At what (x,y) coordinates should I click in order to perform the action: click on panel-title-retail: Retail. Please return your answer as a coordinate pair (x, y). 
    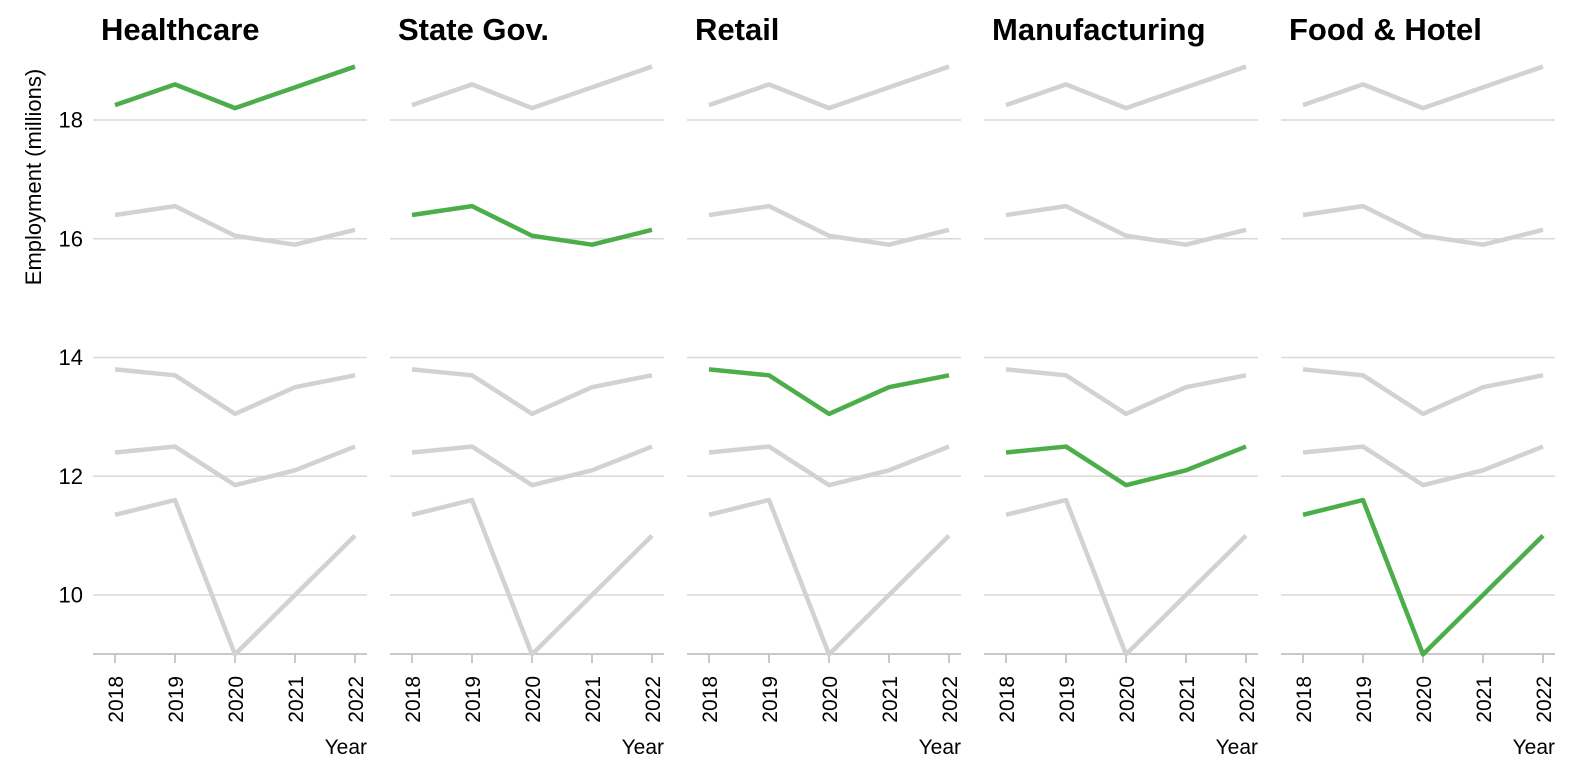
    Looking at the image, I should click on (737, 29).